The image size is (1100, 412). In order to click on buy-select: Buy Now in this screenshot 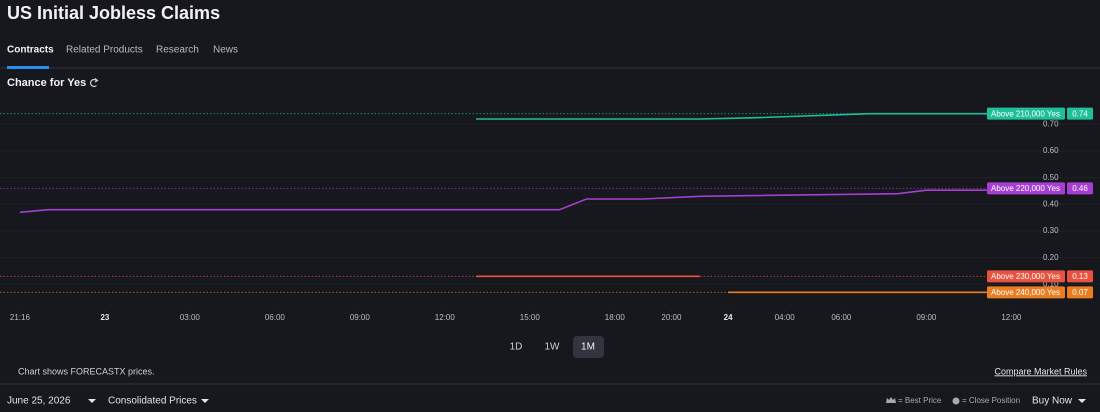, I will do `click(1052, 401)`.